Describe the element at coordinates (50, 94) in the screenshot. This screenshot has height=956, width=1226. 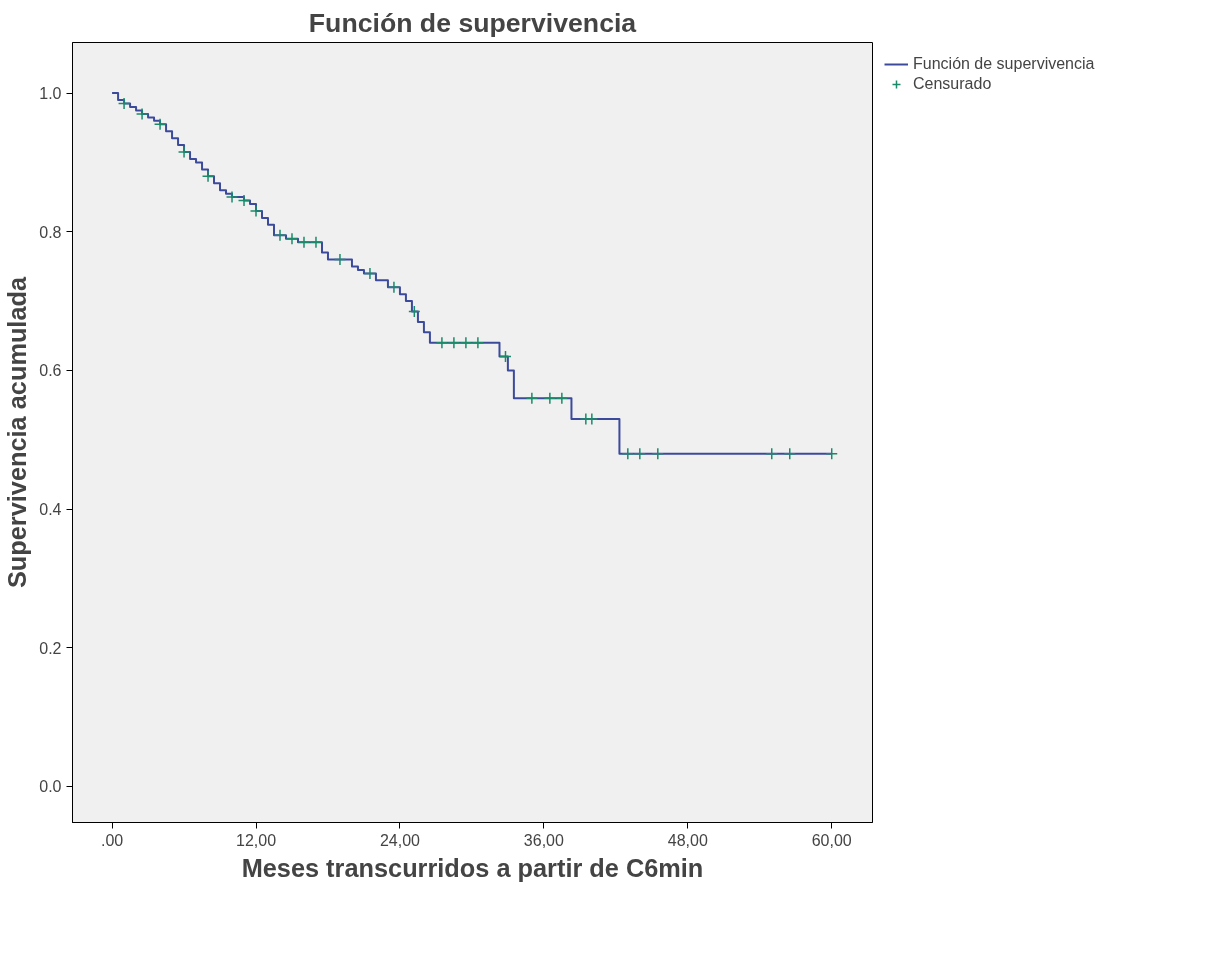
I see `y-tick-label: 1.0` at that location.